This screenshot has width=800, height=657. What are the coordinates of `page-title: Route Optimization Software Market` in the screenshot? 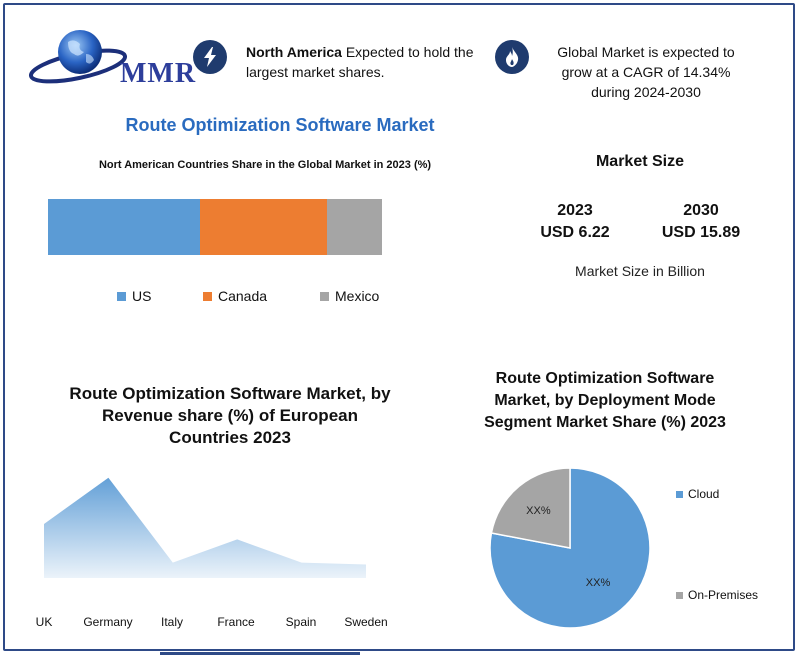 It's located at (280, 125).